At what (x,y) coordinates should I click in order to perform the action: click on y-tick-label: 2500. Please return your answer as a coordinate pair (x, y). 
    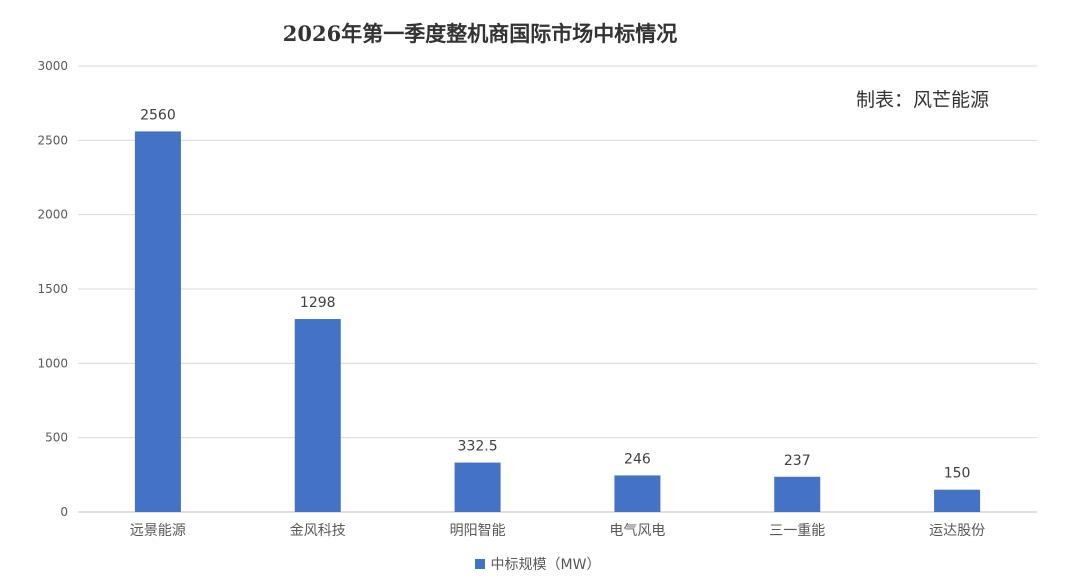
    Looking at the image, I should click on (52, 140).